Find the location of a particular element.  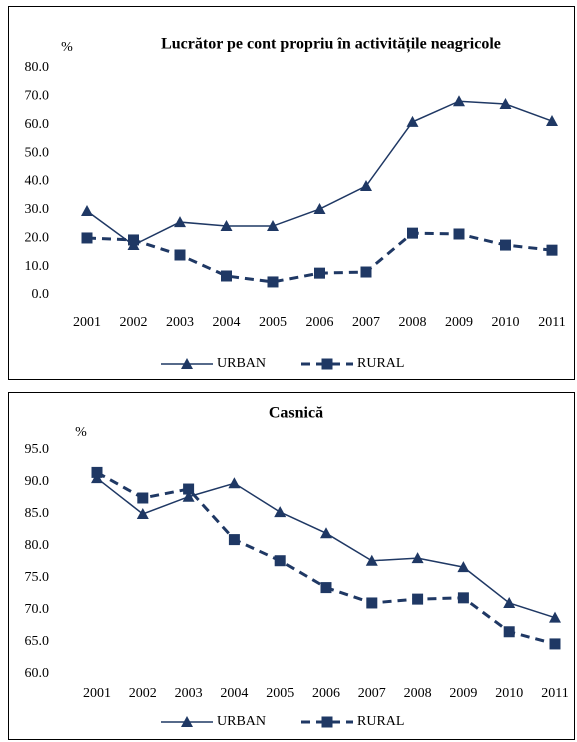

chart-title: Casnică is located at coordinates (296, 413).